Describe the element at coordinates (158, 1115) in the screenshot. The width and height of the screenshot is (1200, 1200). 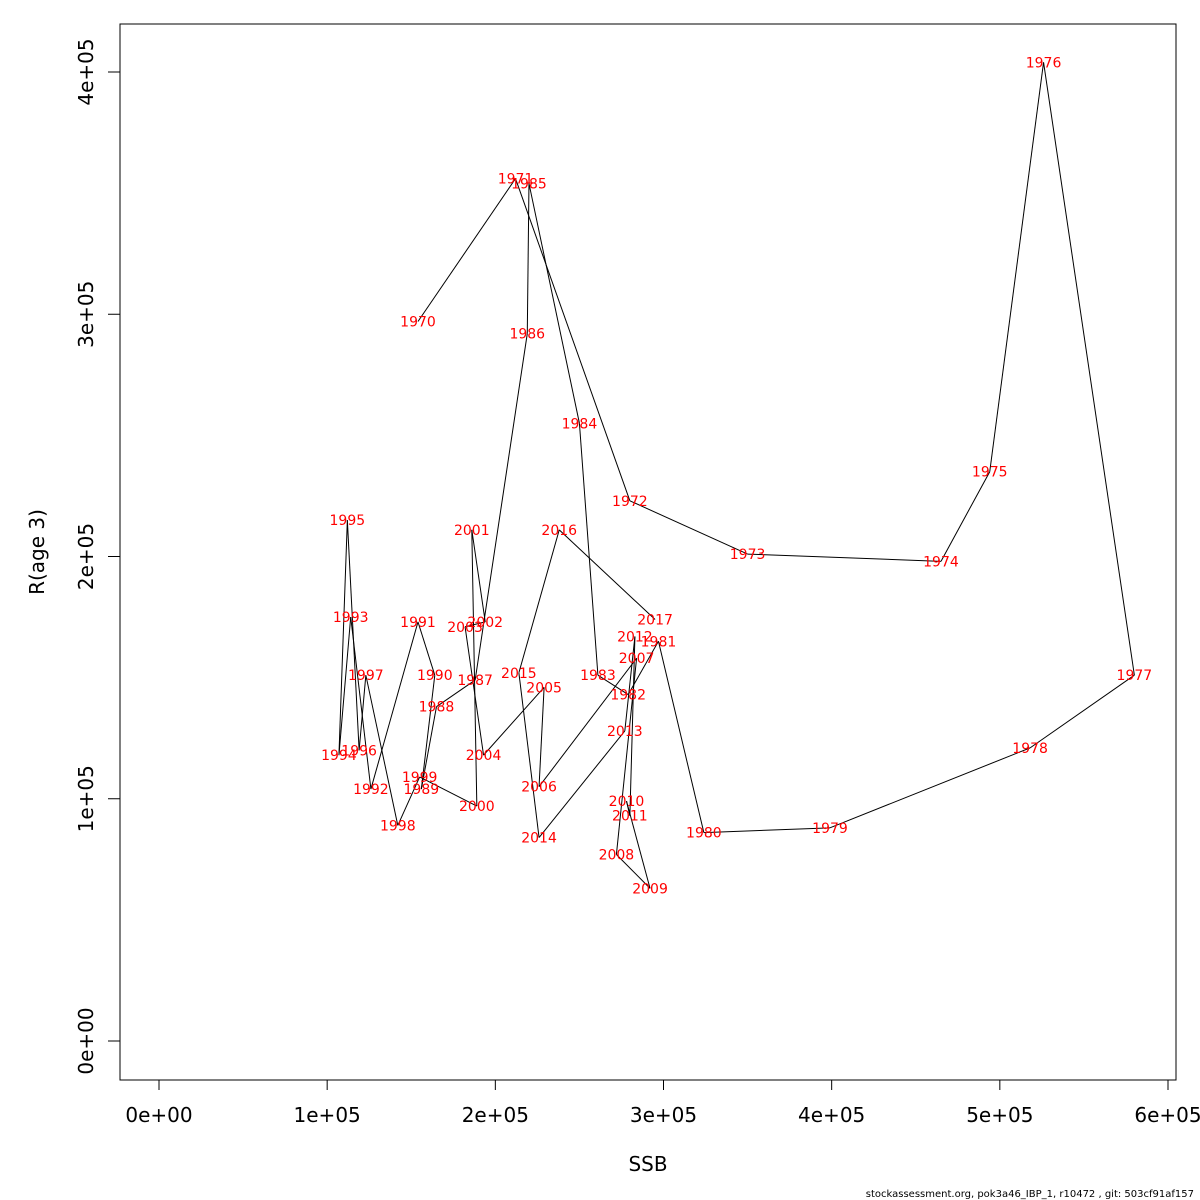
I see `x-tick-label: 0e+00` at that location.